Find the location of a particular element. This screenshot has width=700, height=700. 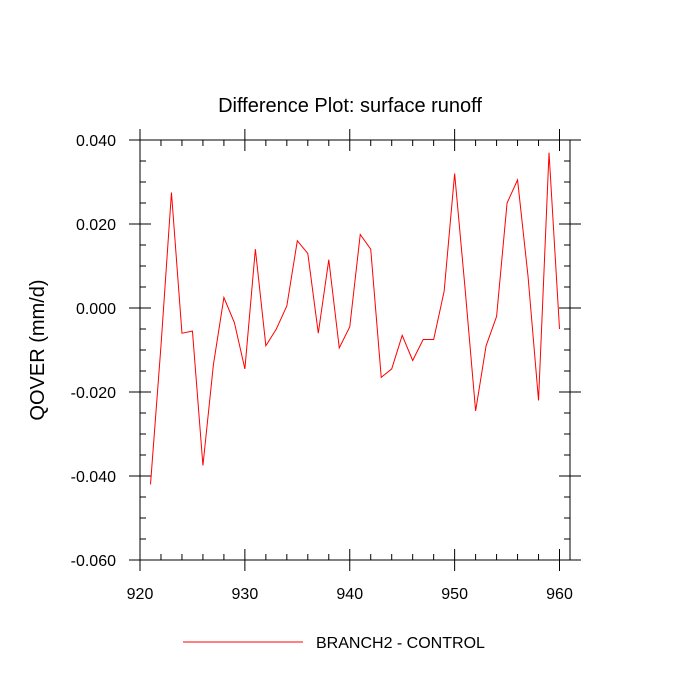

x-tick-label: 960 is located at coordinates (559, 594).